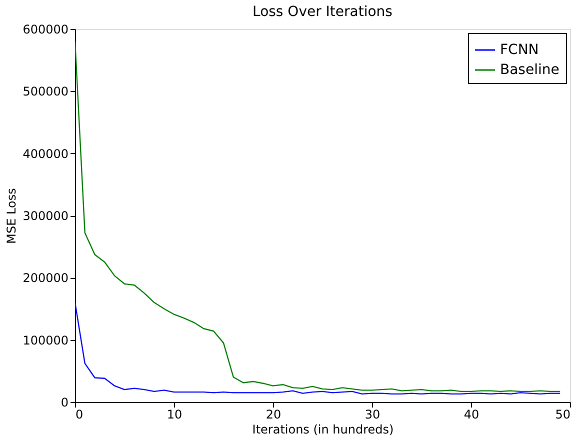  I want to click on x-tick-label: 20, so click(274, 415).